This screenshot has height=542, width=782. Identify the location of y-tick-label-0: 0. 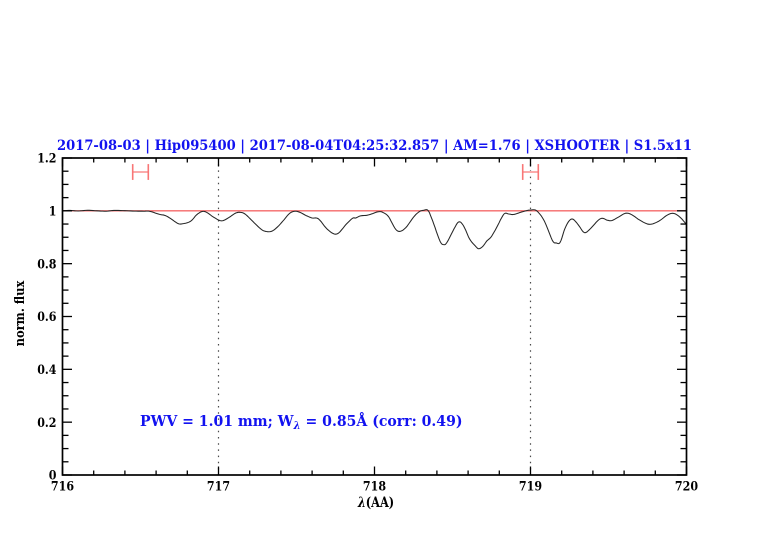
(53, 476).